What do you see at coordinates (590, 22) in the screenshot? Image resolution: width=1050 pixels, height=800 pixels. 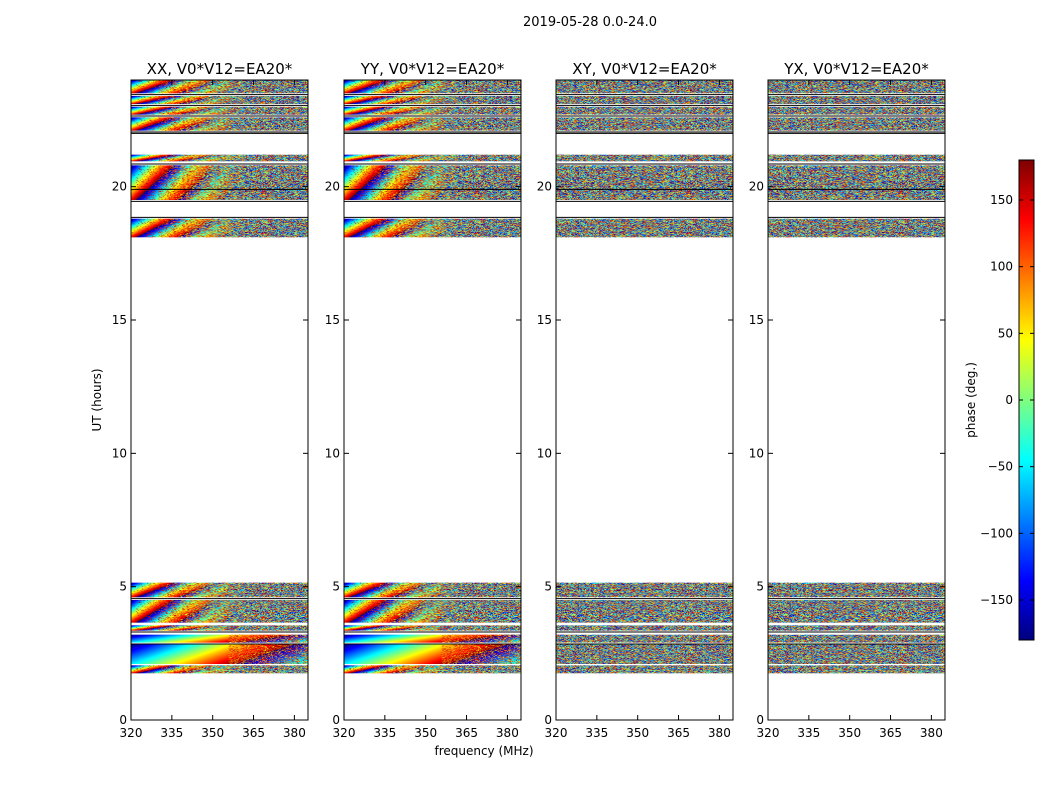 I see `figure-title: 2019-05-28 0.0-24.0` at bounding box center [590, 22].